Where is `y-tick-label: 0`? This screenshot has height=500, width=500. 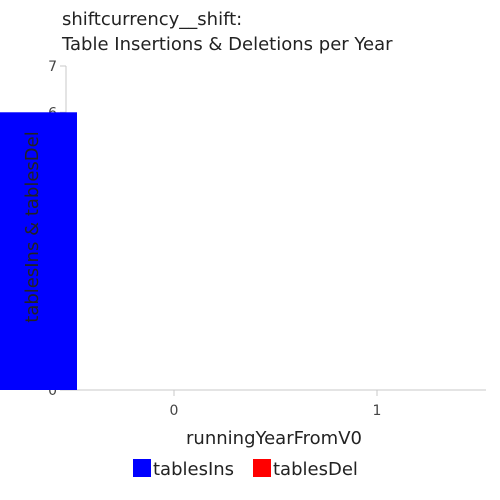 y-tick-label: 0 is located at coordinates (52, 391).